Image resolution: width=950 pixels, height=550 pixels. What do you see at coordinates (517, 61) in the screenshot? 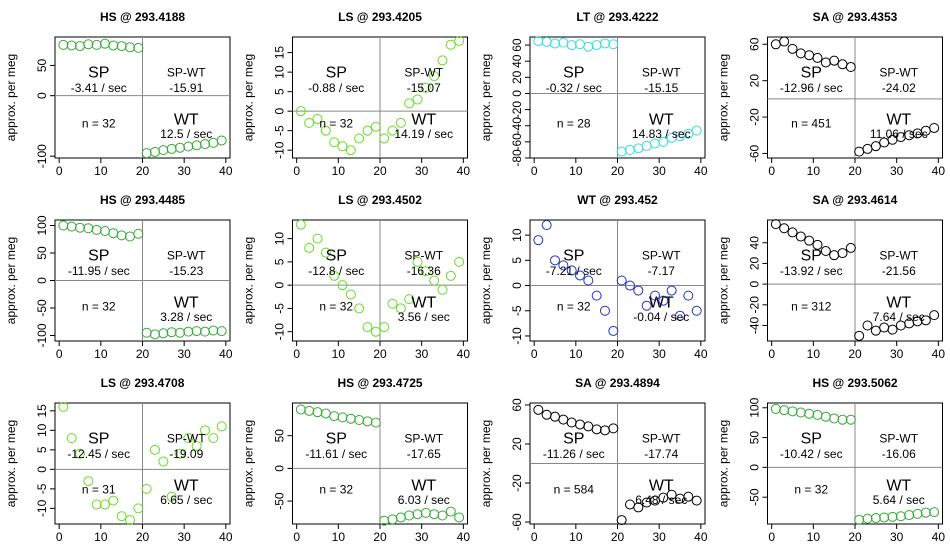
I see `y-tick-label: 40` at bounding box center [517, 61].